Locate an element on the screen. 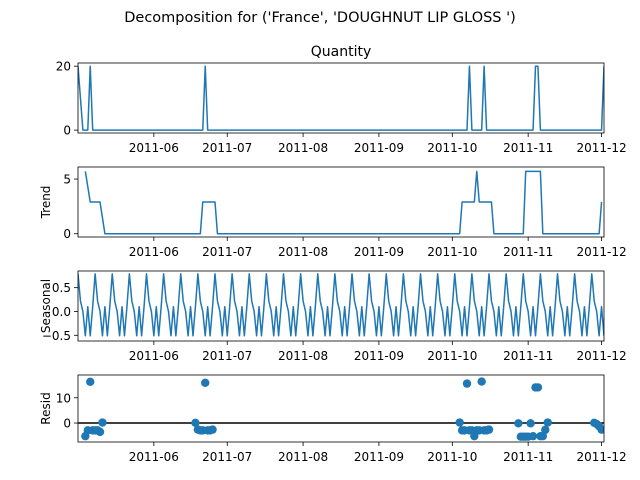  y-tick-label: −0.5 is located at coordinates (56, 336).